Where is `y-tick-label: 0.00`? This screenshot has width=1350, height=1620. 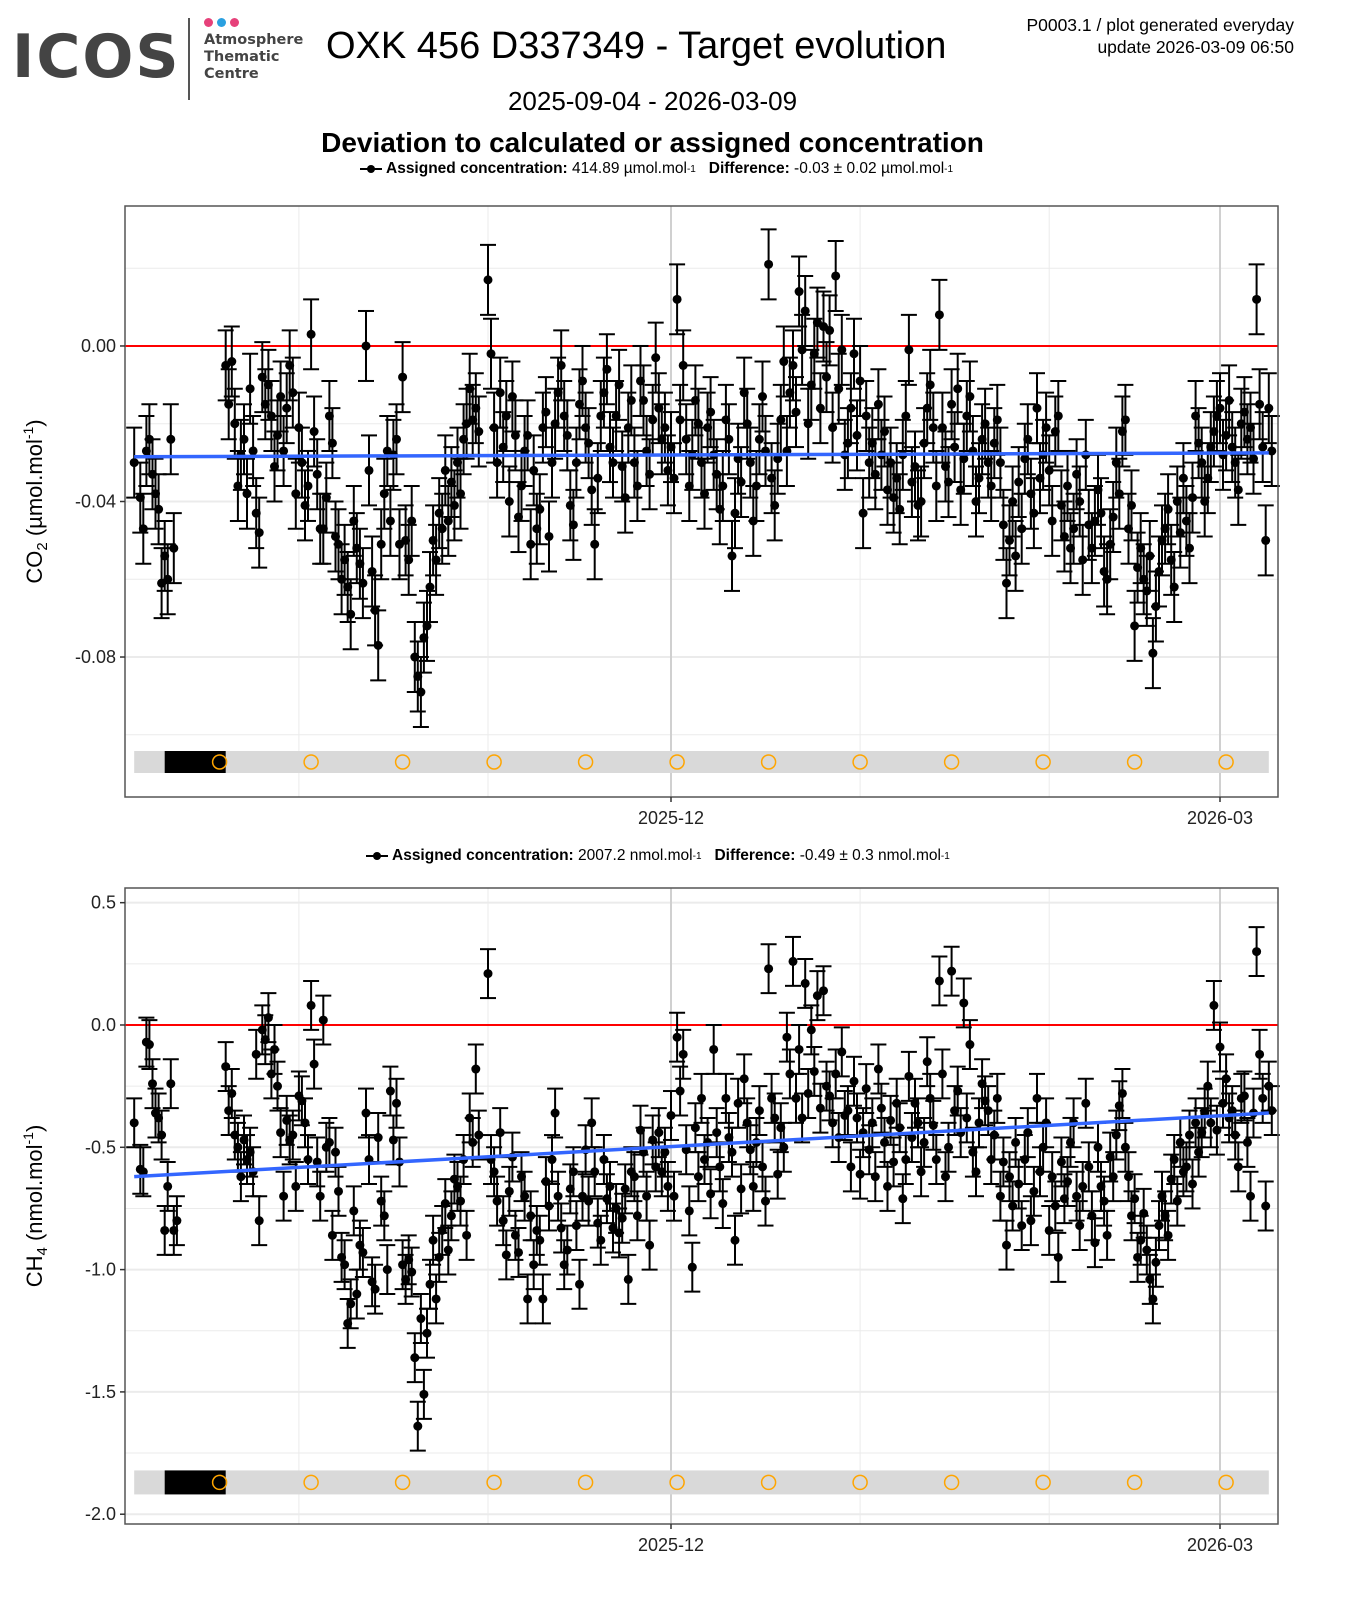 y-tick-label: 0.00 is located at coordinates (98, 346).